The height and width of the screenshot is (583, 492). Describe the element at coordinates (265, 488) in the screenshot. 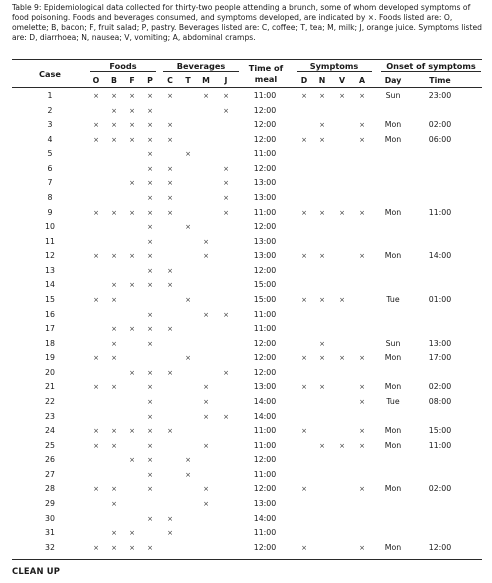

I see `meal-time: 12:00` at that location.